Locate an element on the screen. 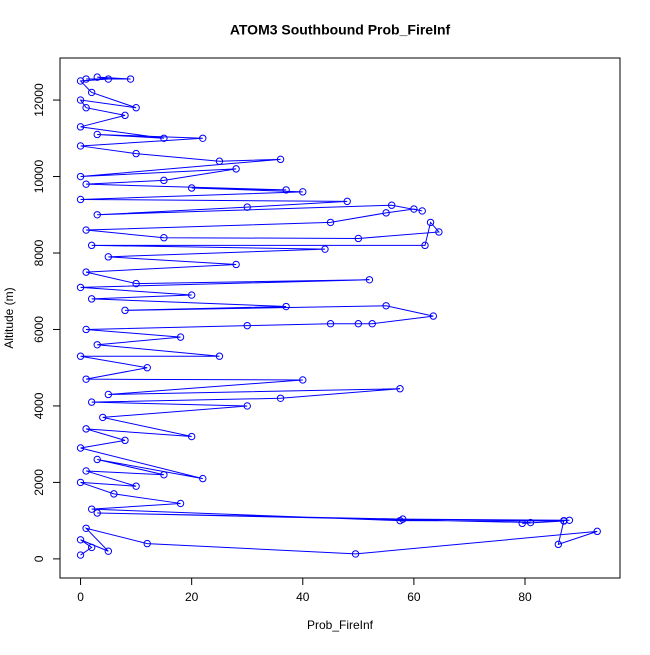 This screenshot has width=650, height=655. y-tick-label: 2000 is located at coordinates (39, 482).